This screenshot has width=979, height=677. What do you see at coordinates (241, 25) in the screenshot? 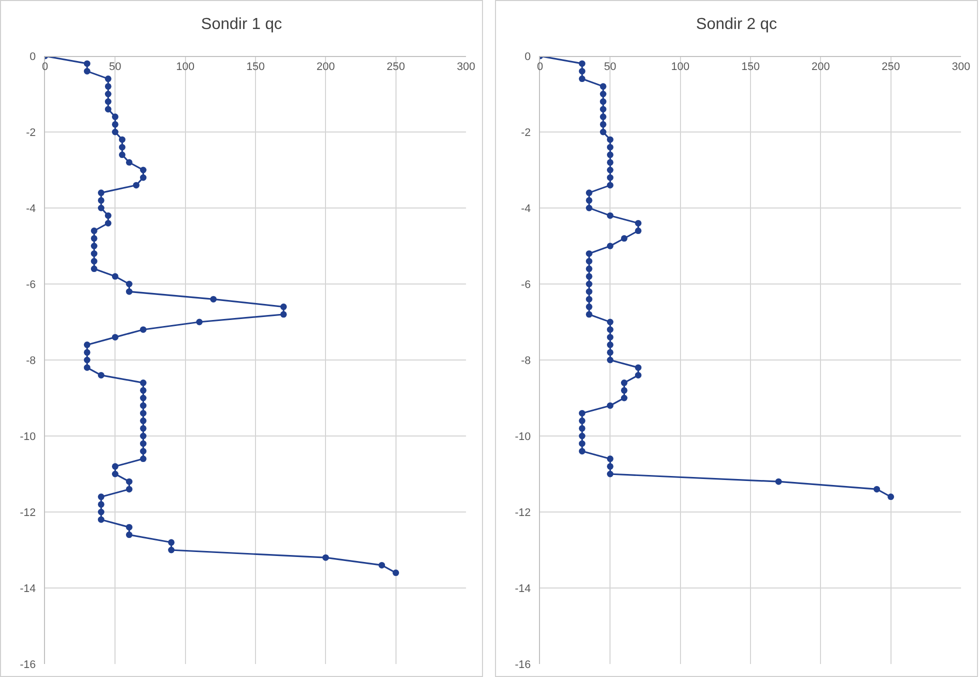
I see `chart-title: Sondir 1 qc` at bounding box center [241, 25].